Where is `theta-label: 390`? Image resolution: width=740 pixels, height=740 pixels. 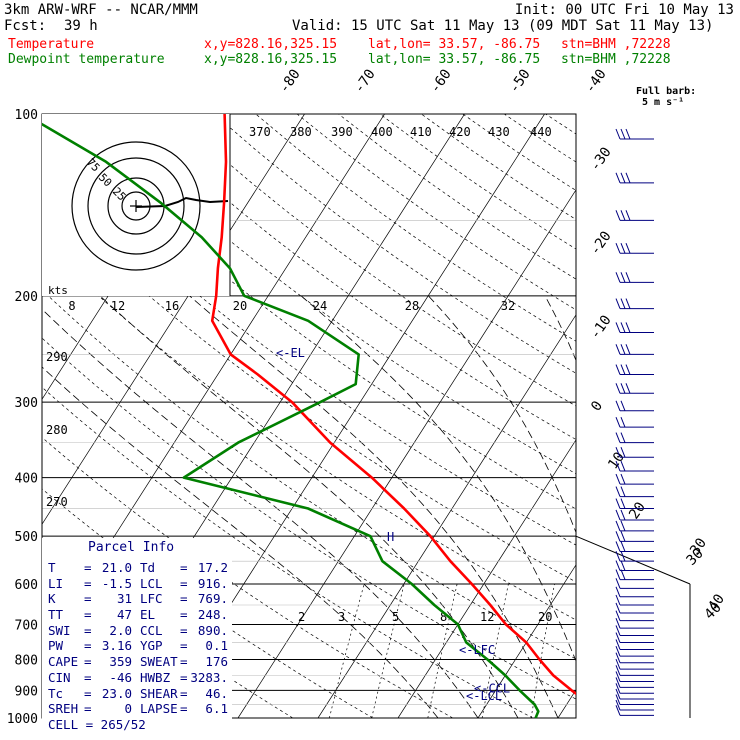
theta-label: 390 is located at coordinates (342, 132).